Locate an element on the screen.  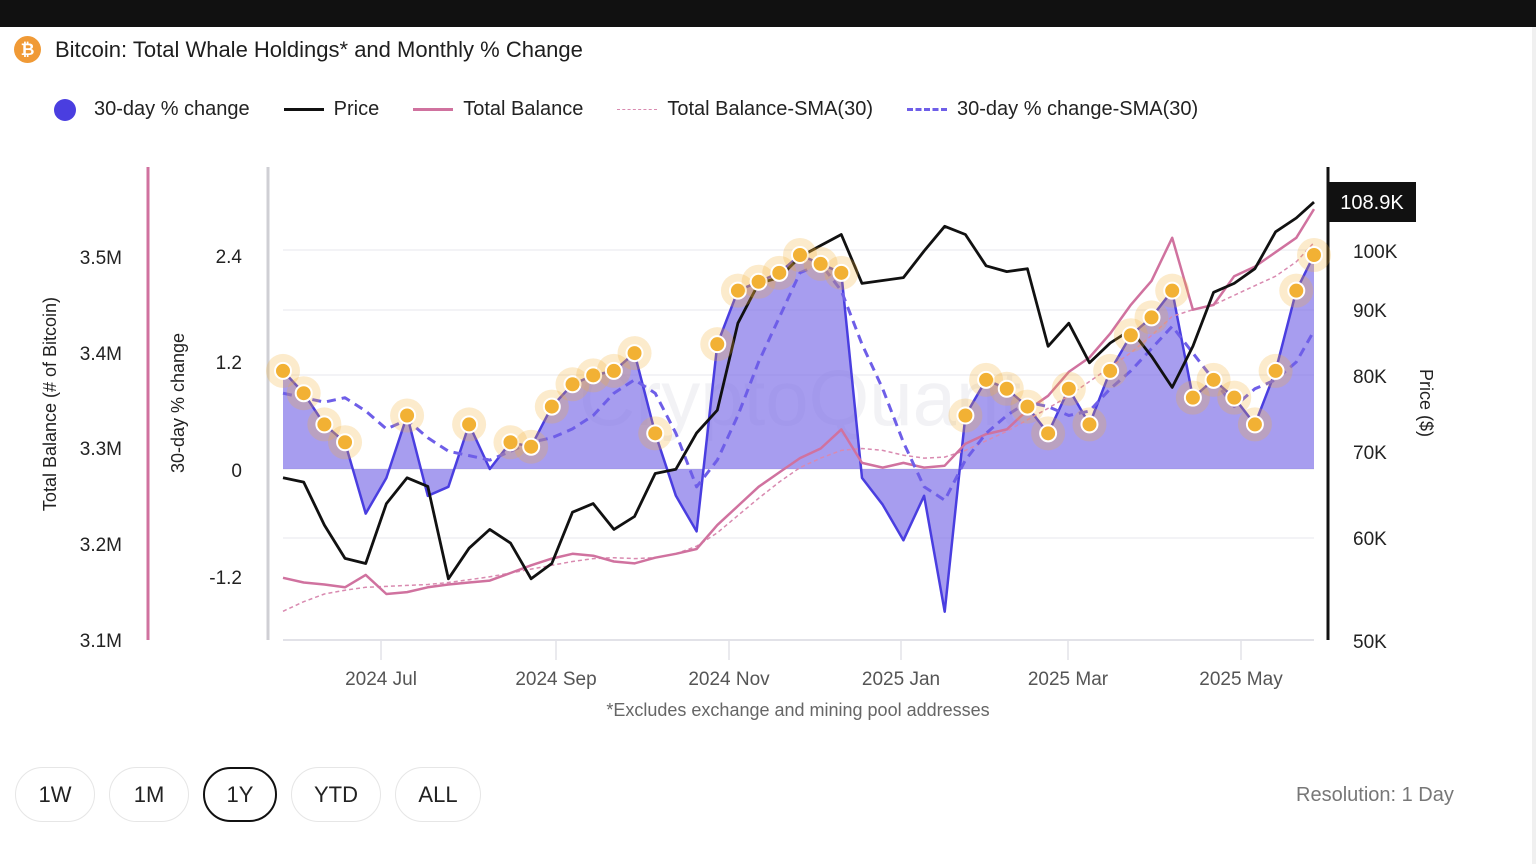
legend-label: 30-day % change is located at coordinates (172, 109).